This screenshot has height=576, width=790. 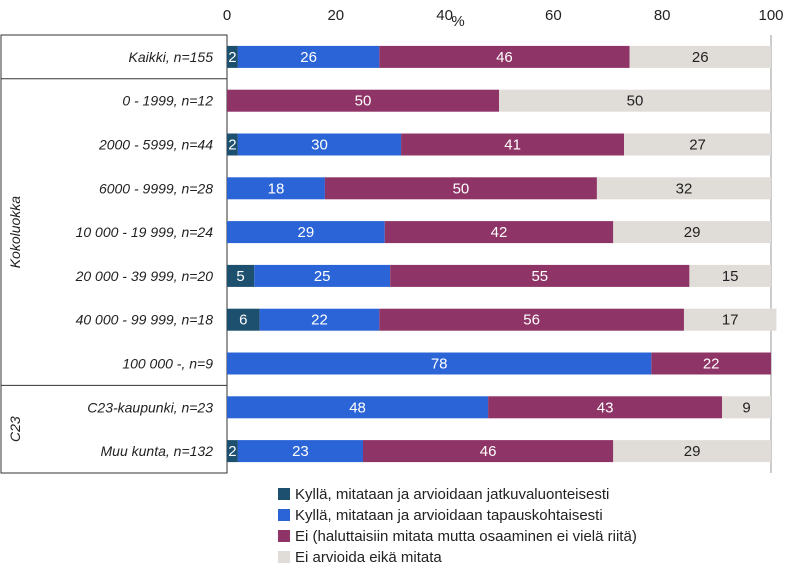 I want to click on data-label: 15, so click(x=730, y=276).